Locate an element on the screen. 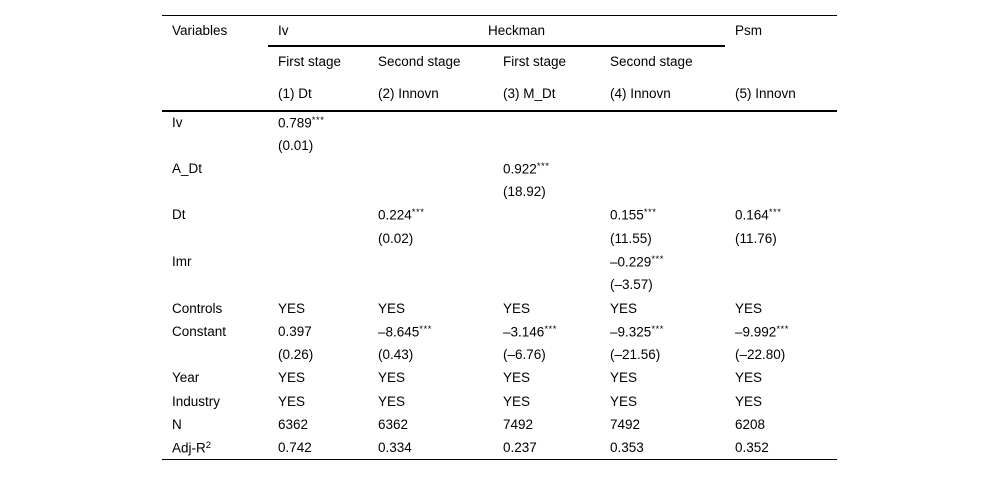 The height and width of the screenshot is (479, 1000). table-row: (0.02) (11.55) (11.76) is located at coordinates (499, 238).